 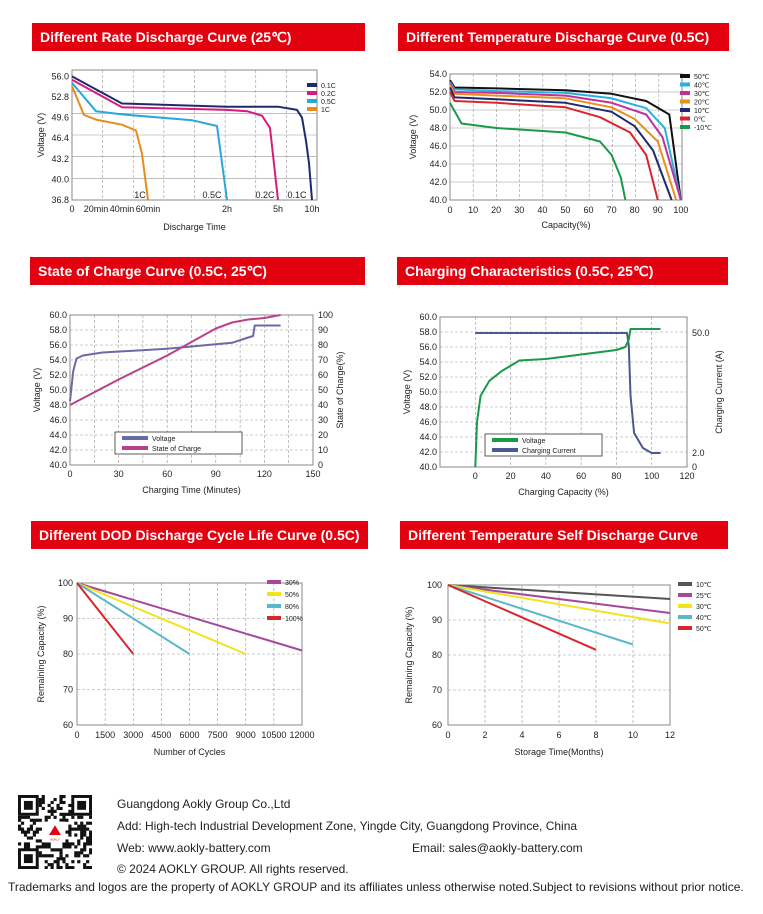 I want to click on tick-label: 44.0, so click(x=58, y=435).